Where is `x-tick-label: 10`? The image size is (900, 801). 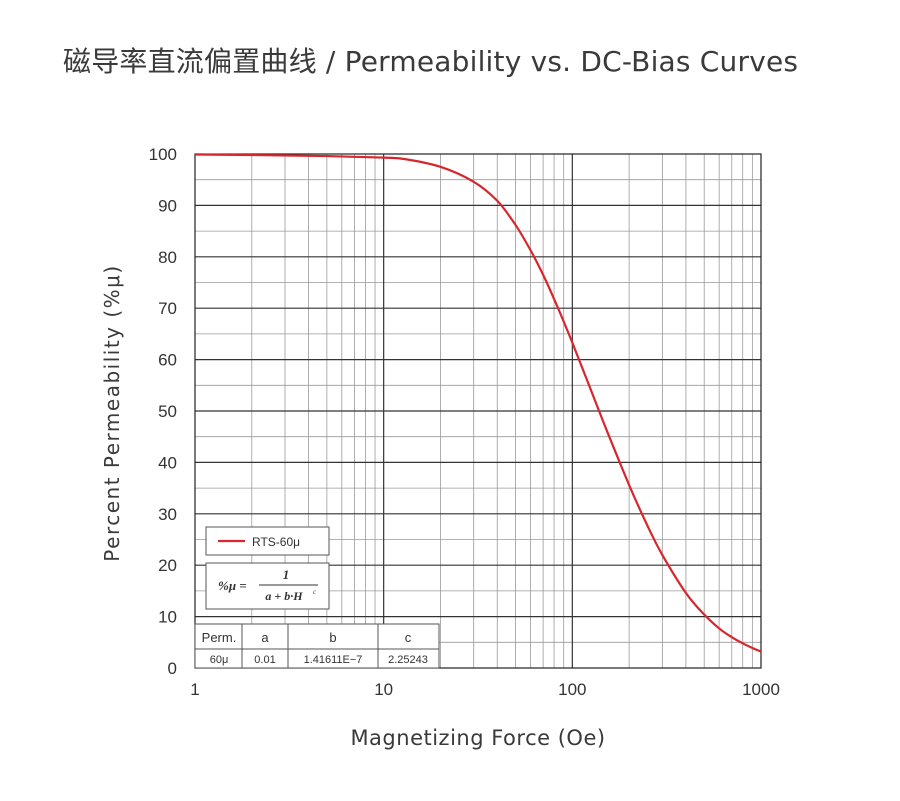
x-tick-label: 10 is located at coordinates (383, 689).